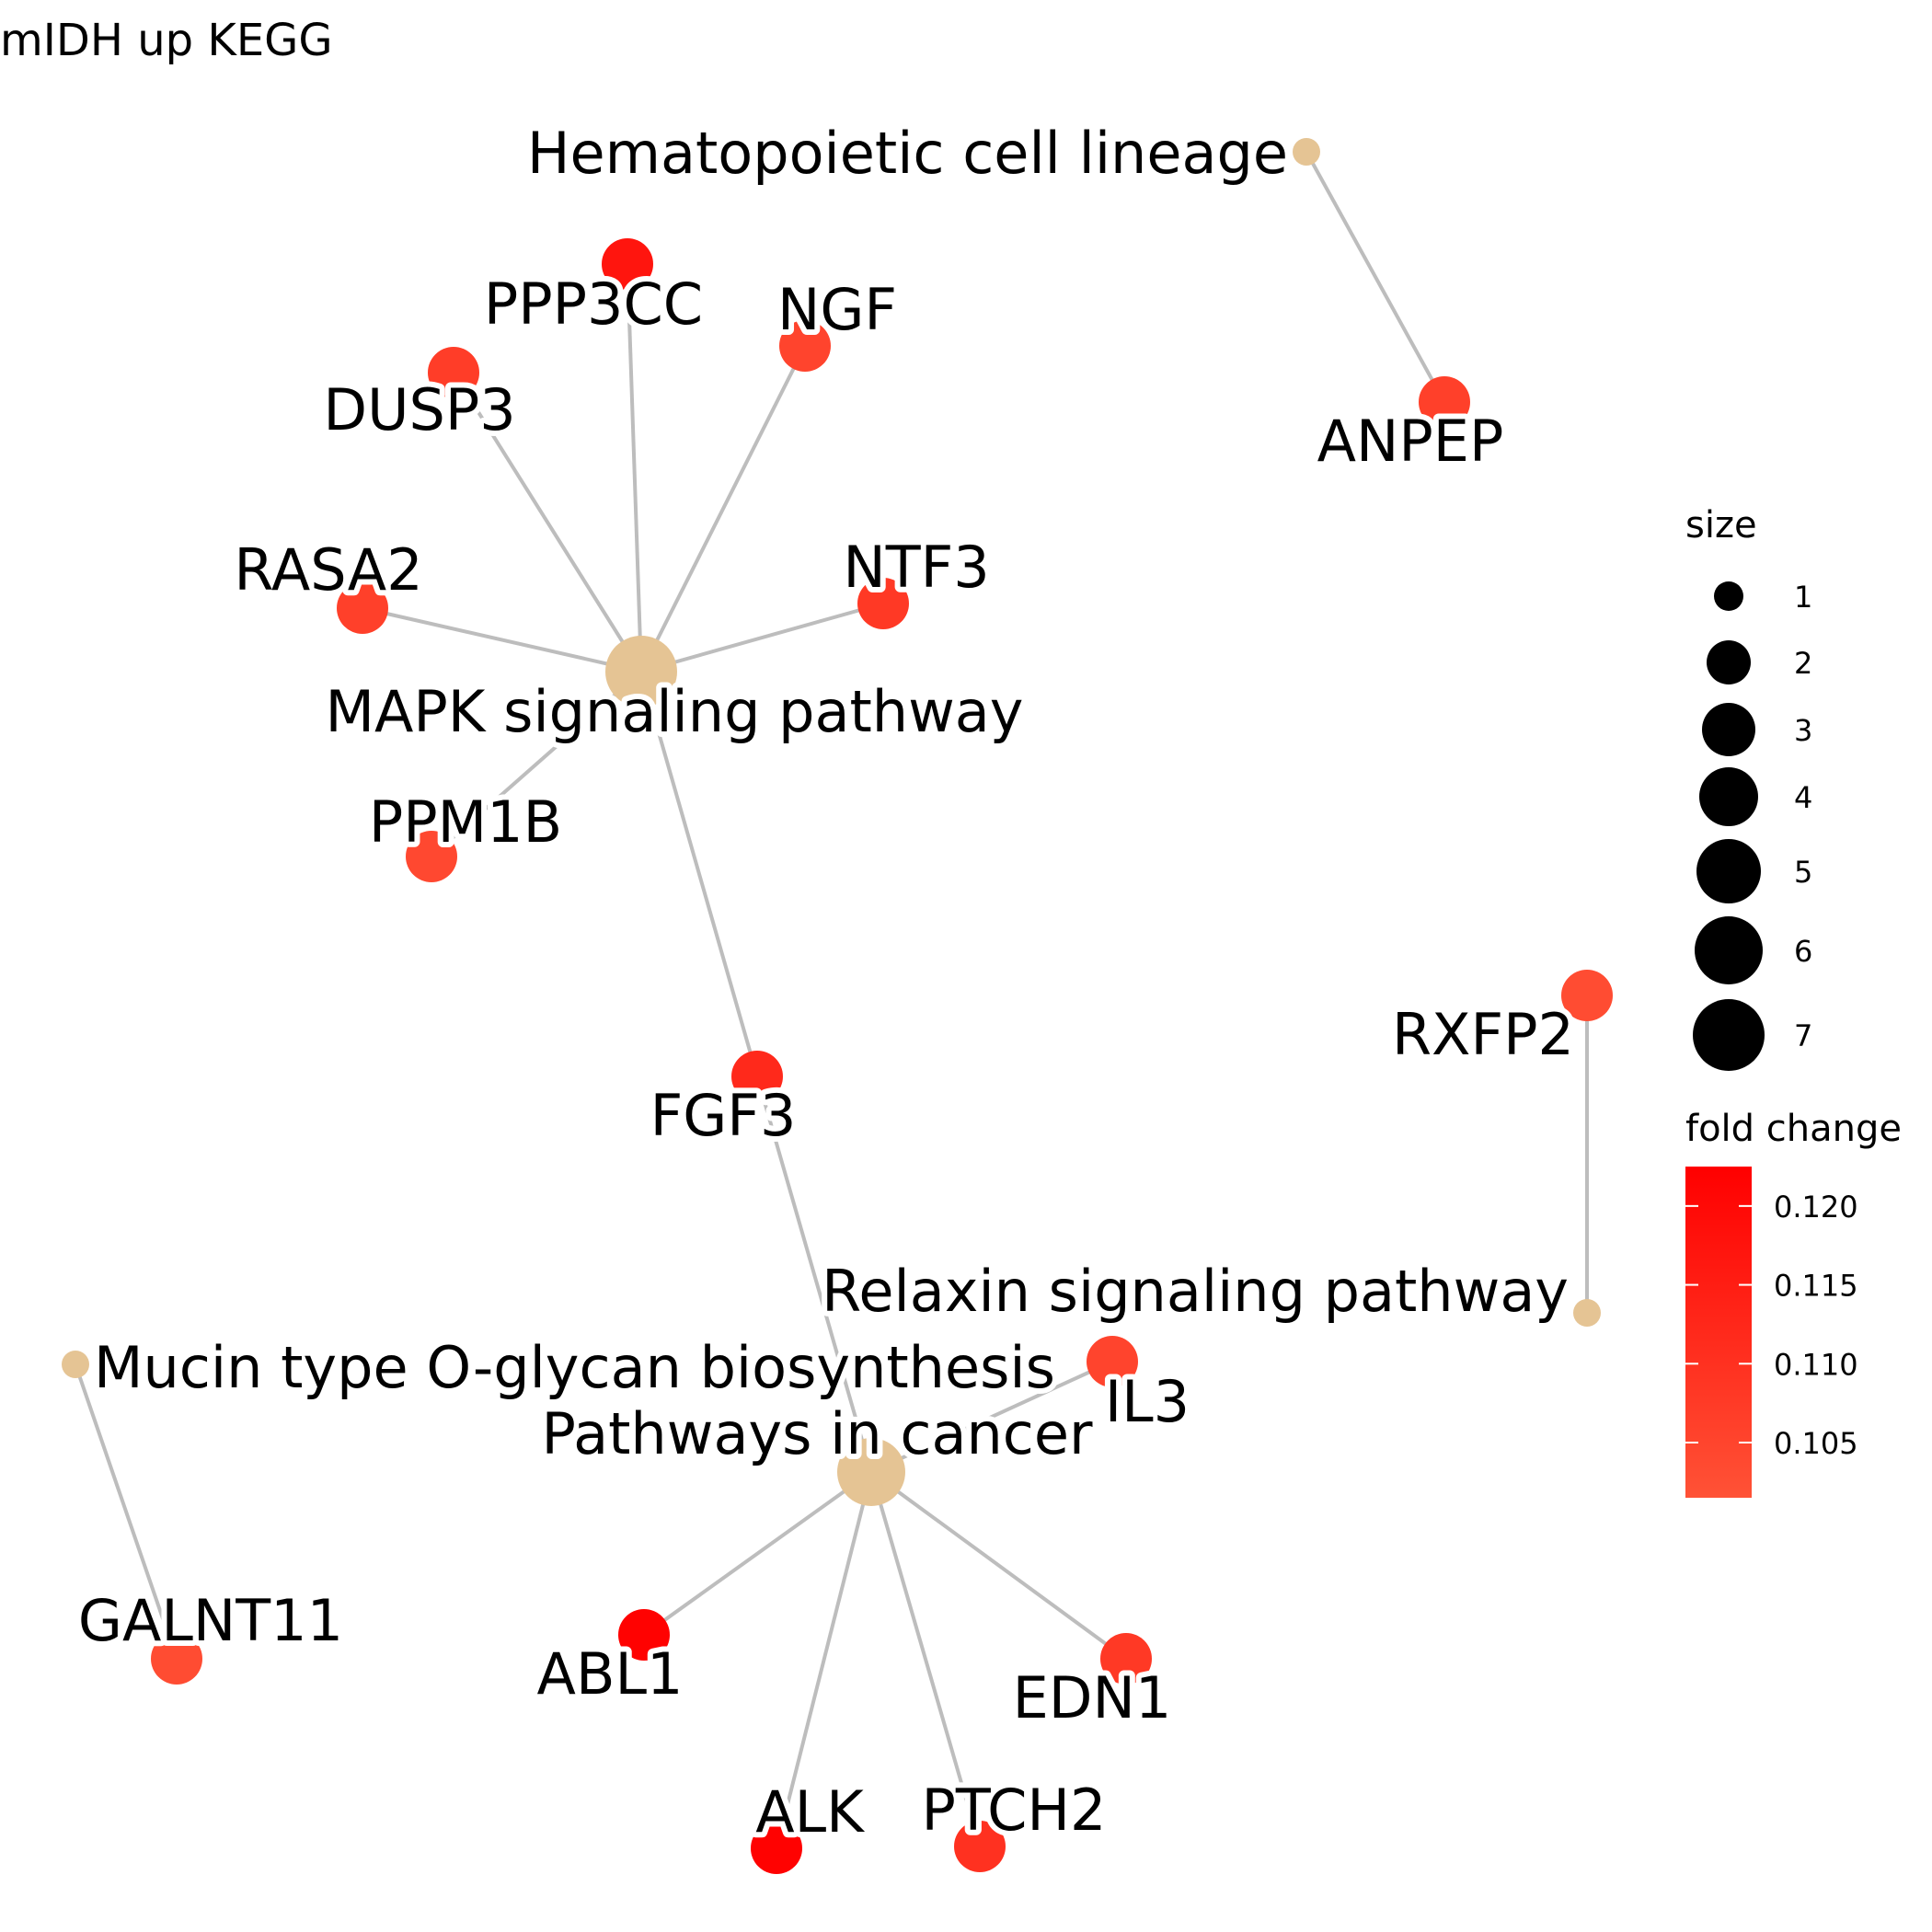 The width and height of the screenshot is (1932, 1932). Describe the element at coordinates (166, 40) in the screenshot. I see `plot-title: mIDH up KEGG` at that location.